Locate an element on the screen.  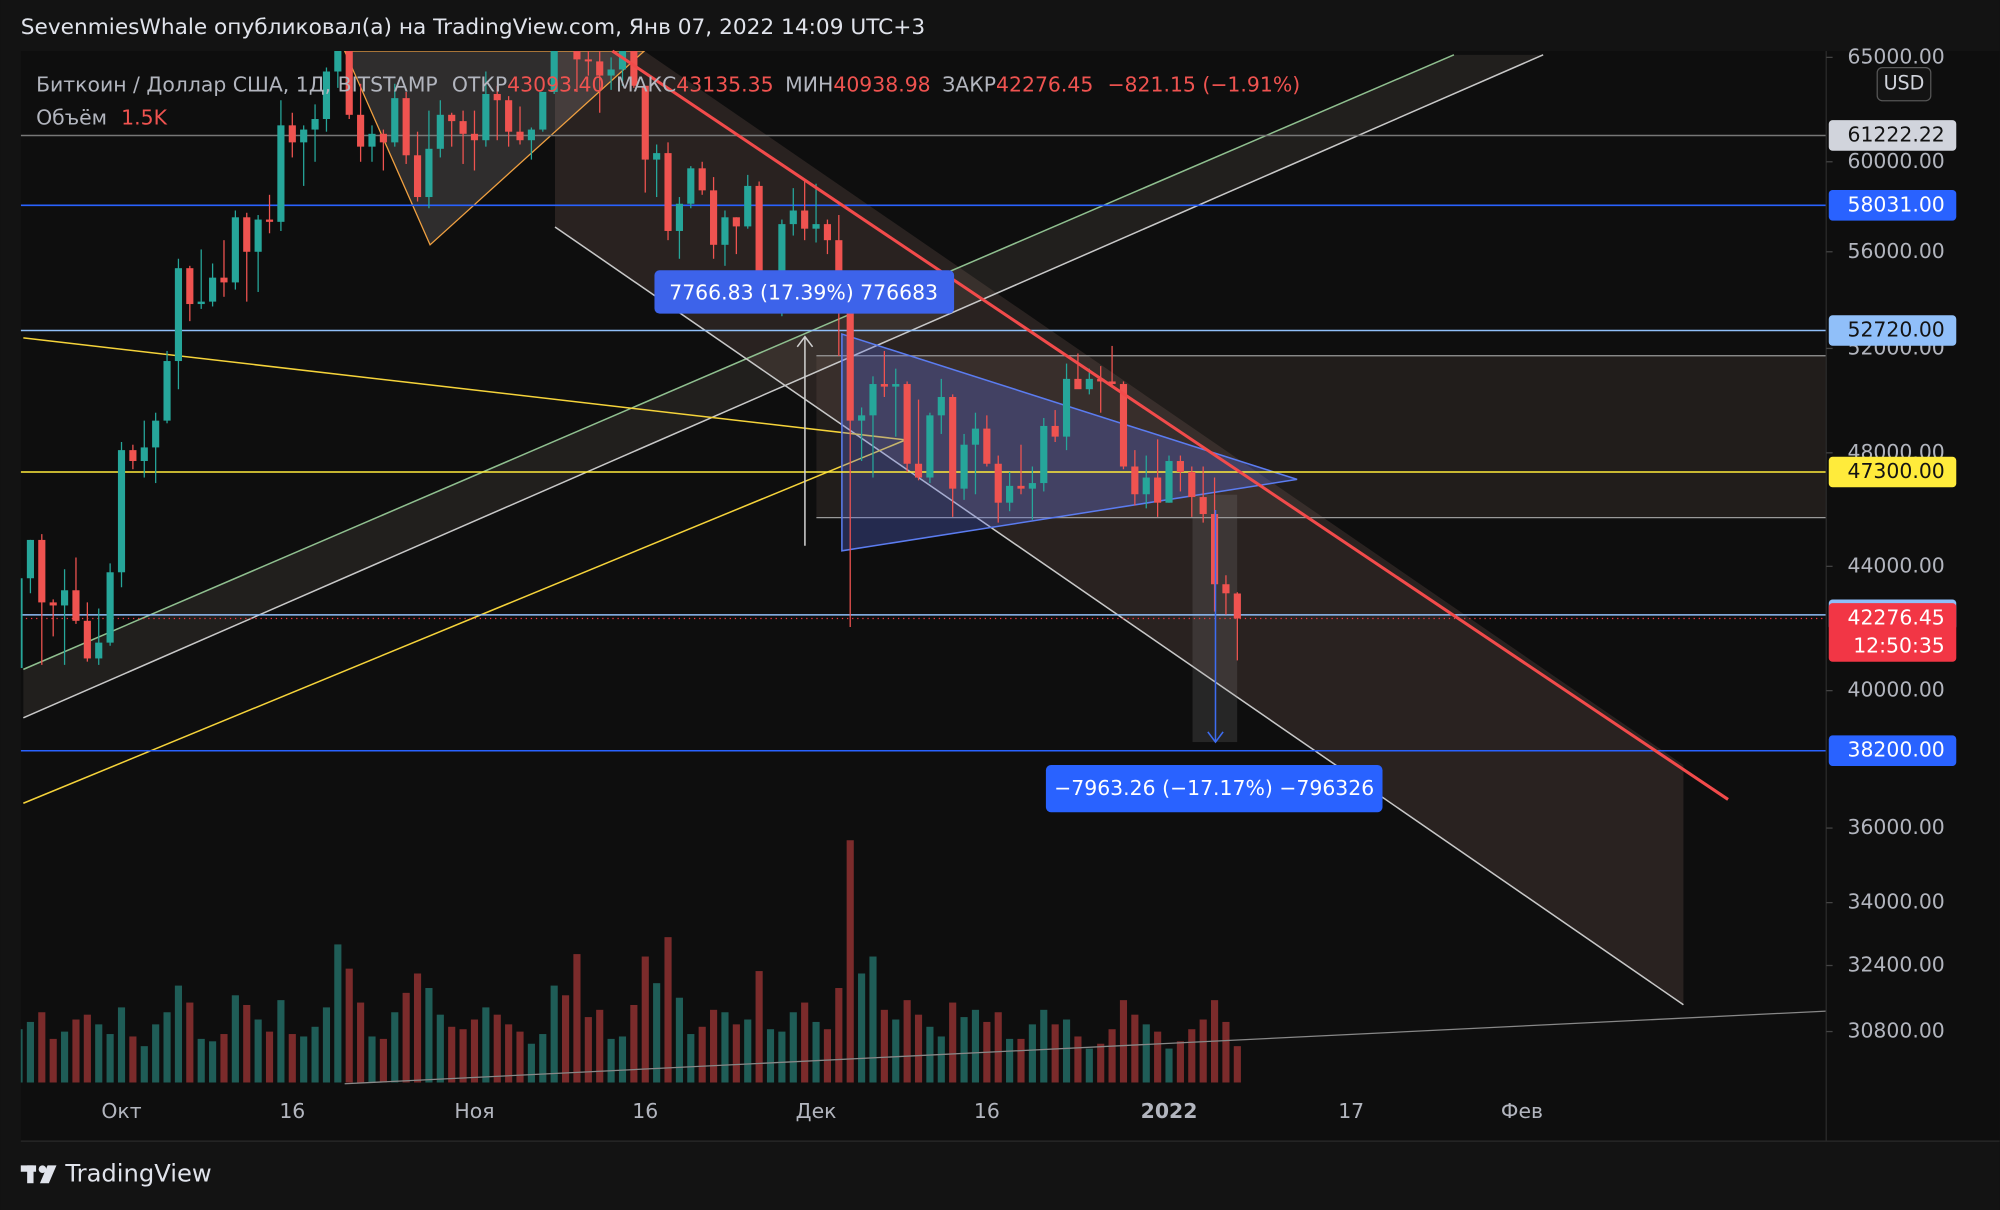
measure-label-box is located at coordinates (804, 292).